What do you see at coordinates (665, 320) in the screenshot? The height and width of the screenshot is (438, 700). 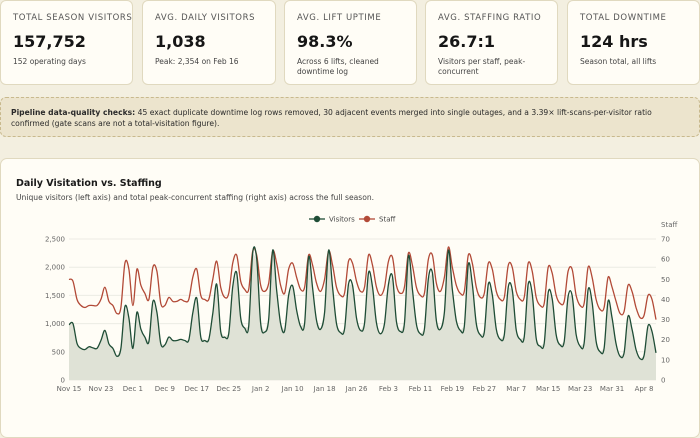 I see `y-right-tick-label: 30` at bounding box center [665, 320].